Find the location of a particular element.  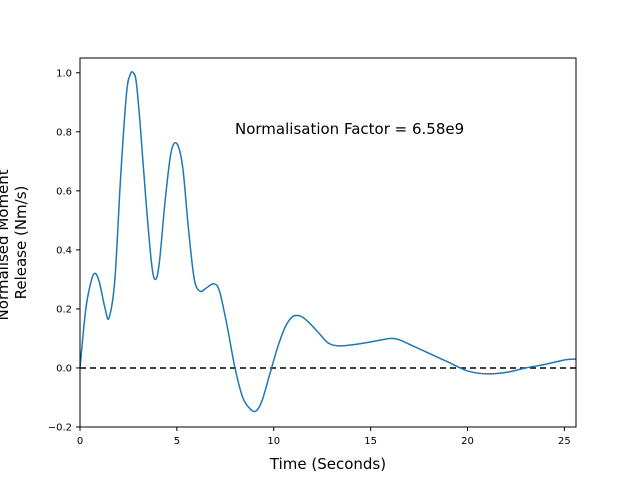

x-axis-label: Time (Seconds) is located at coordinates (327, 464).